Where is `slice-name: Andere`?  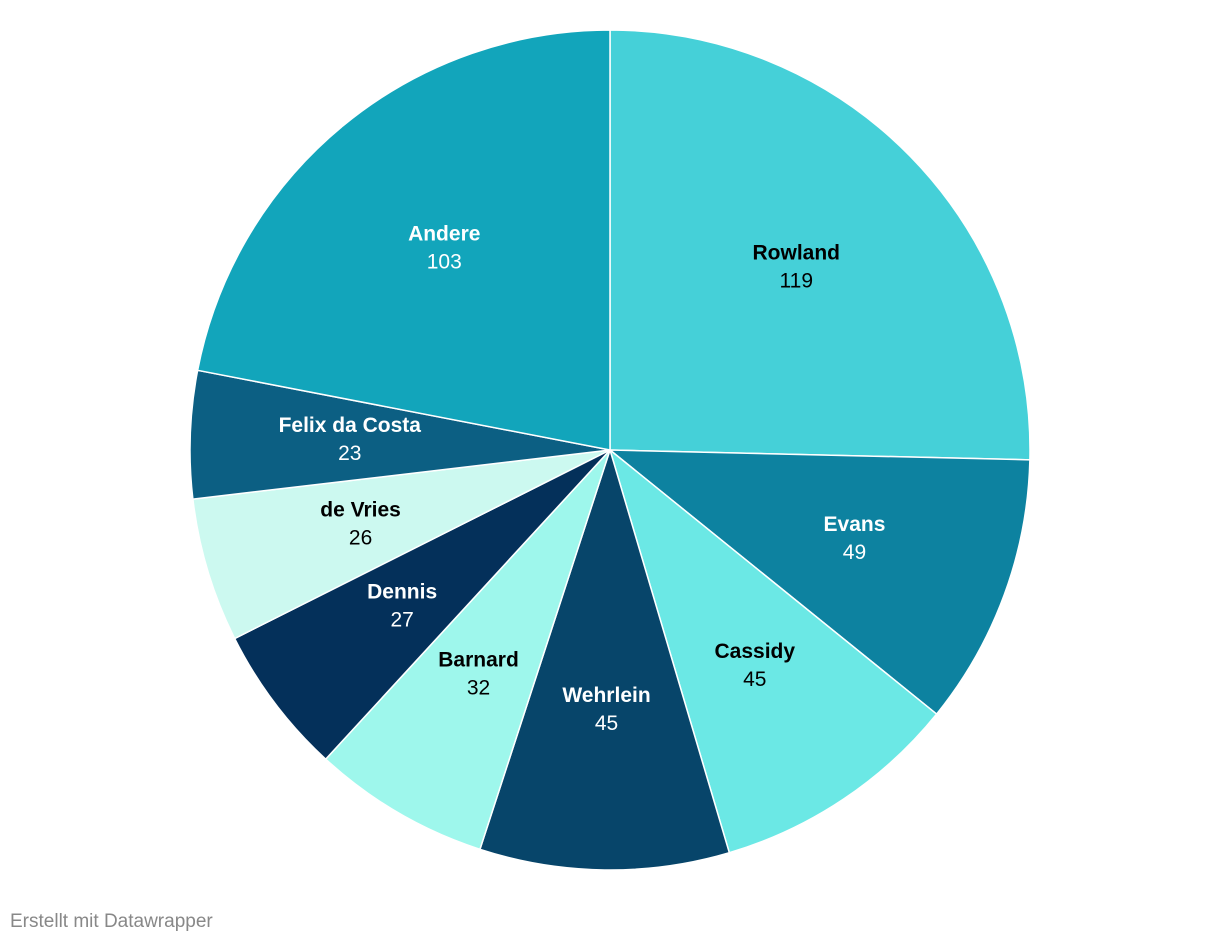
slice-name: Andere is located at coordinates (444, 234).